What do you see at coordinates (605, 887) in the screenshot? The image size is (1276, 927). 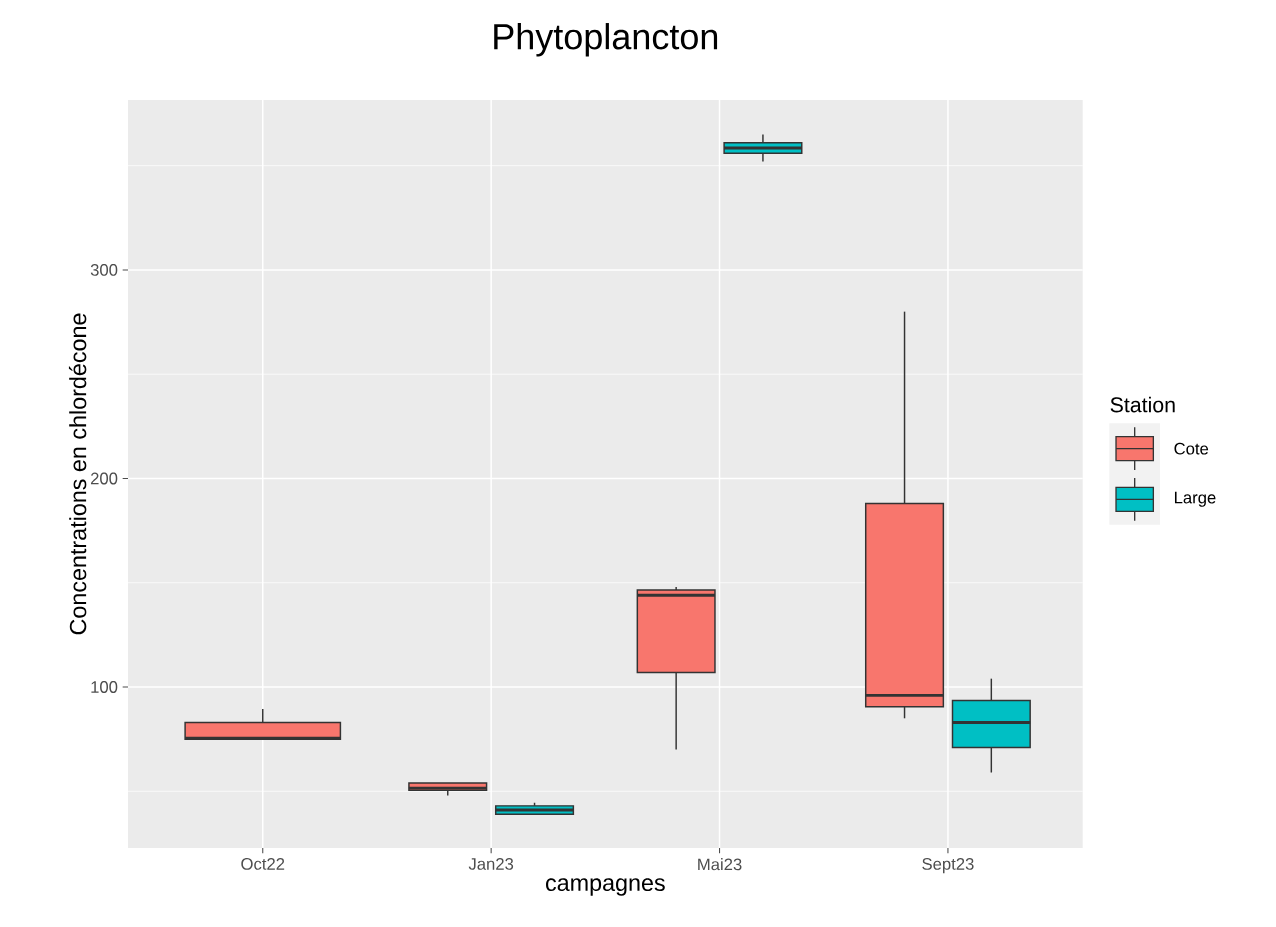 I see `x-axis-title: campagnes` at bounding box center [605, 887].